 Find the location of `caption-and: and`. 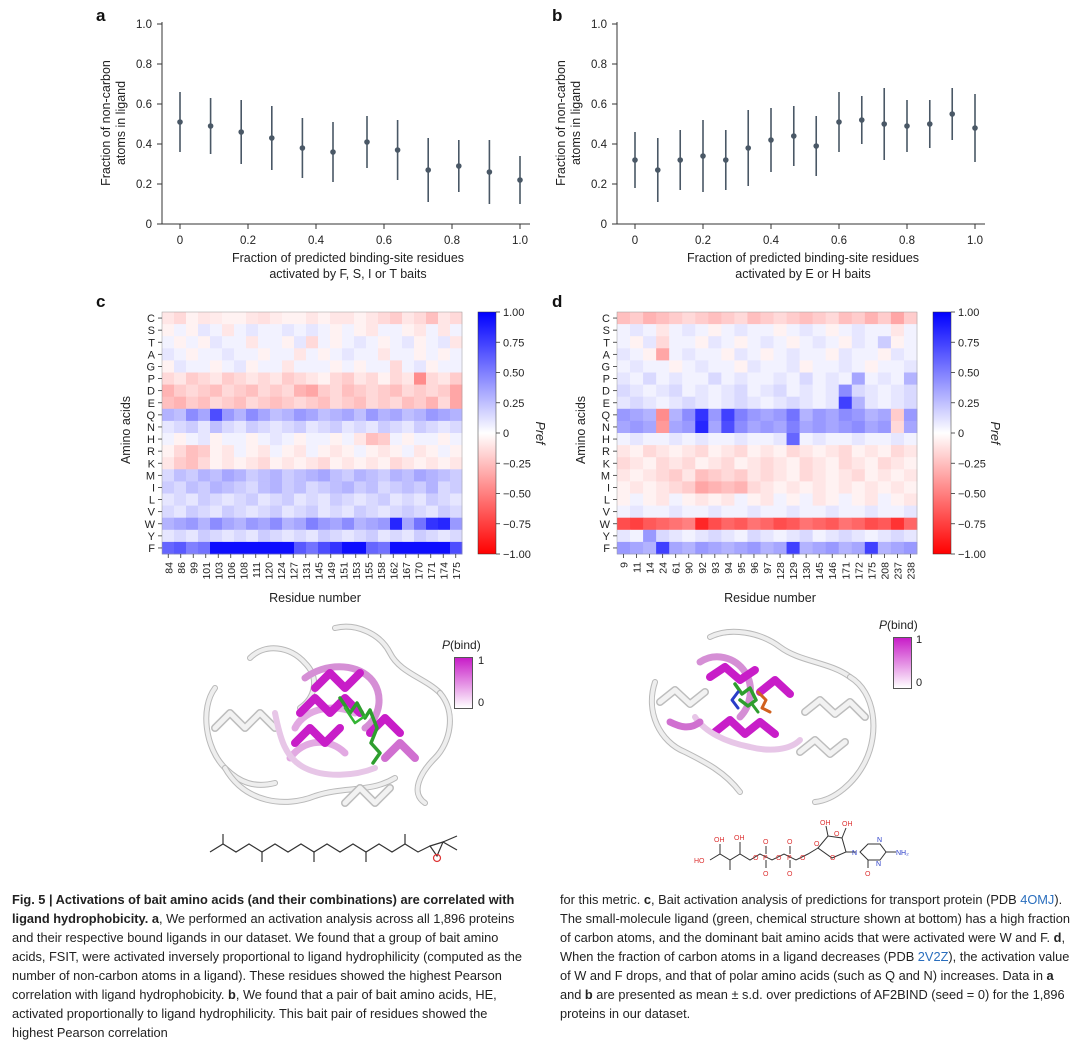

caption-and: and is located at coordinates (572, 994).